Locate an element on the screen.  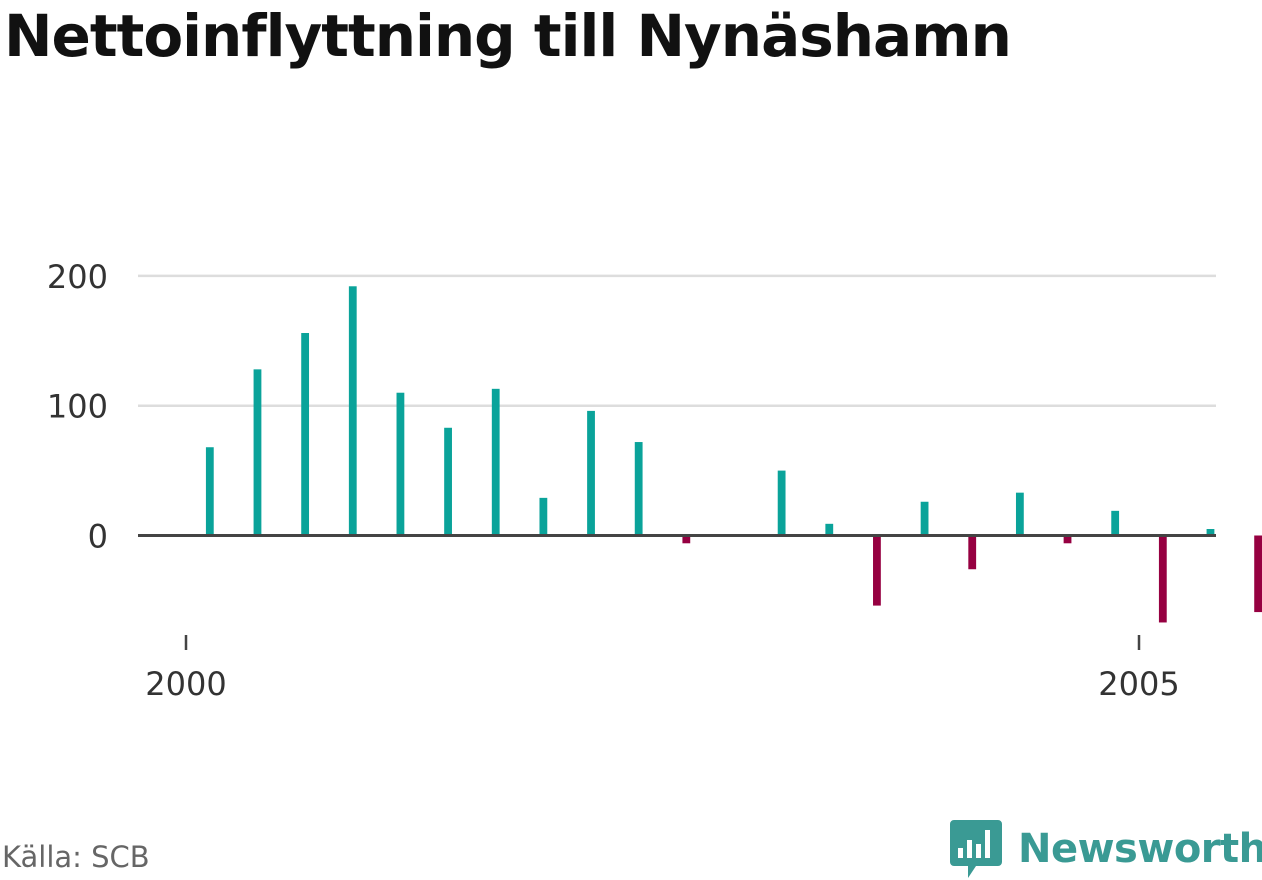
x-tick-label-2000: 2000 is located at coordinates (185, 684).